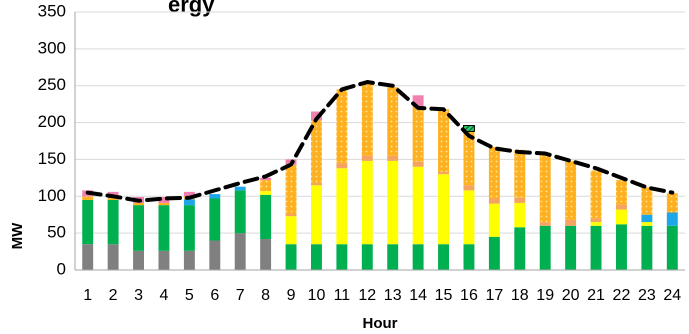 This screenshot has height=334, width=689. I want to click on bar-segment-s7-h8, so click(266, 186).